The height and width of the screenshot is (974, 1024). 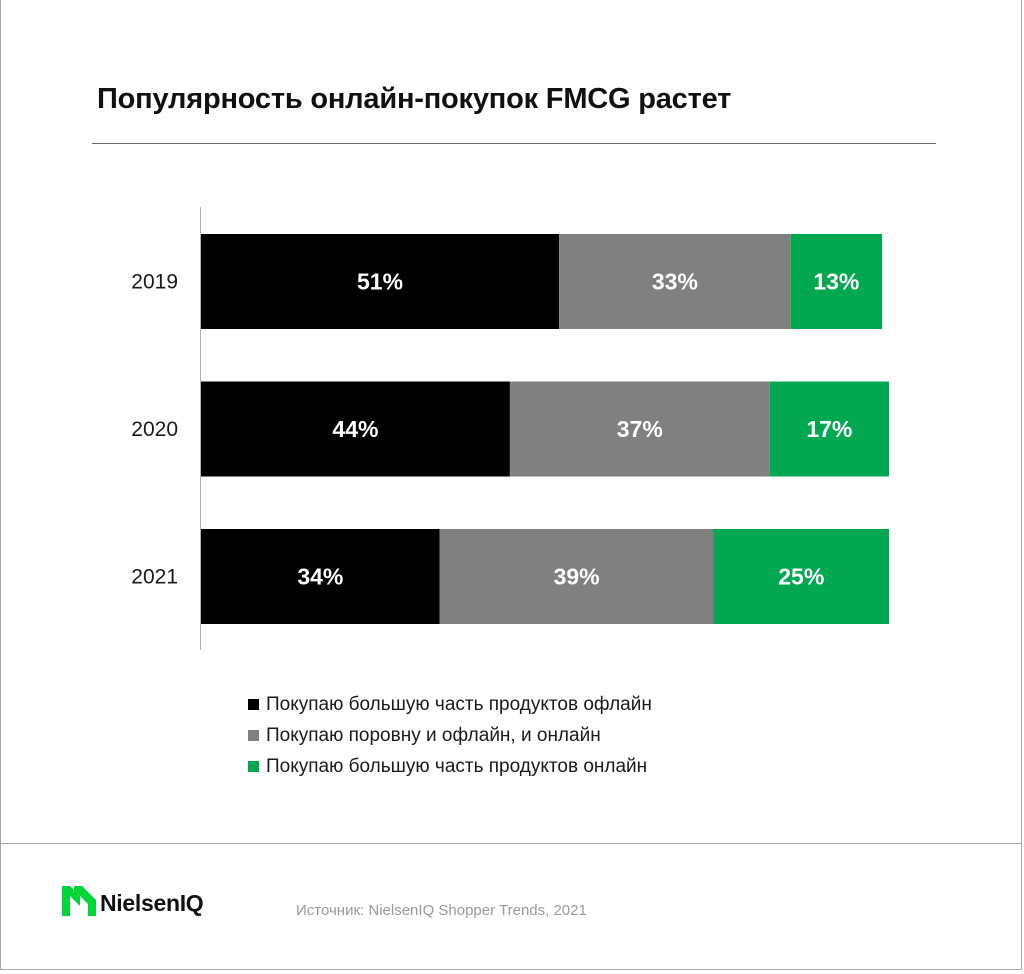 I want to click on value-label-2020-series-3: 17%, so click(x=829, y=429).